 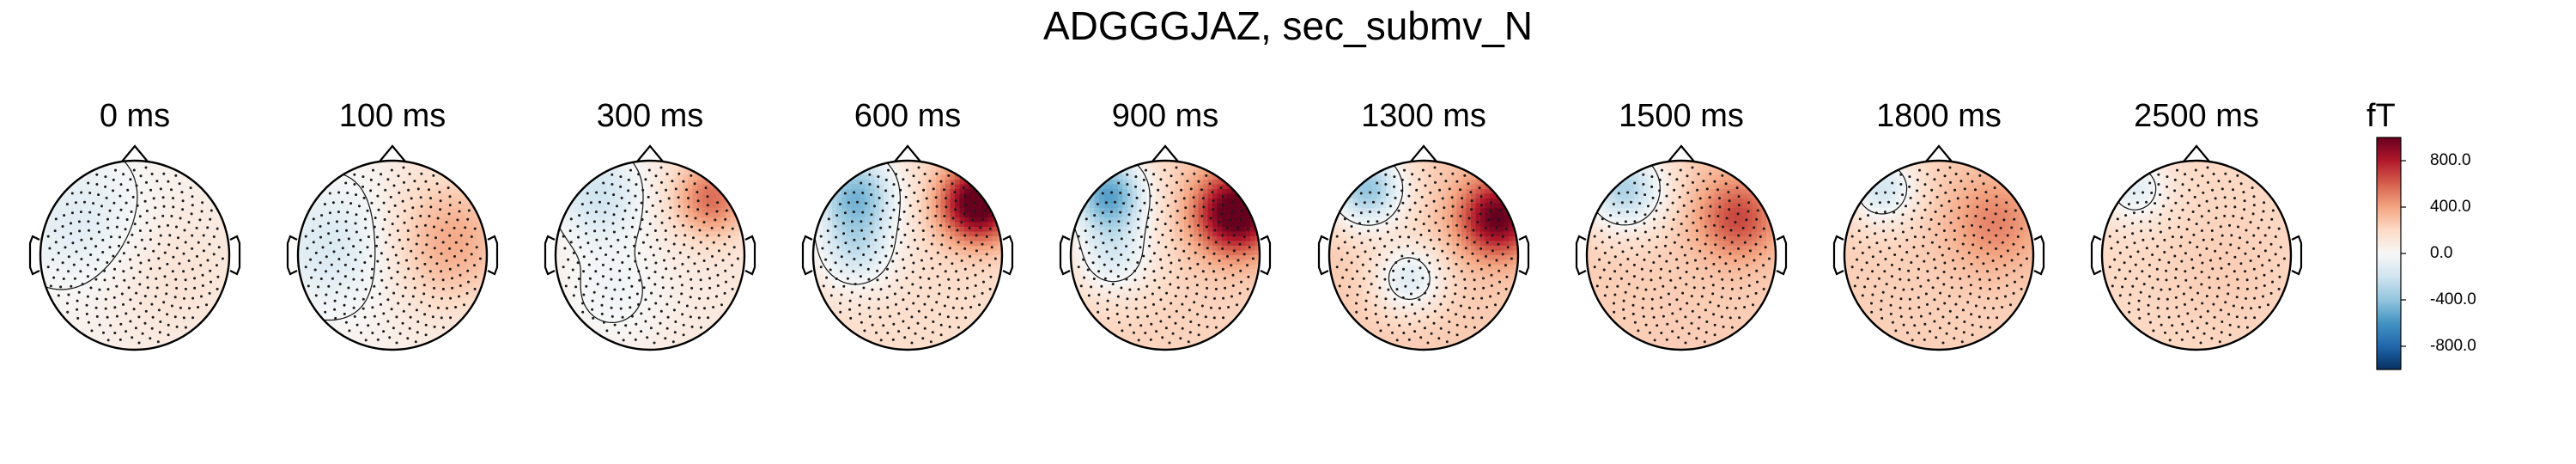 What do you see at coordinates (2450, 207) in the screenshot?
I see `colorbar-tick-label: 400.0` at bounding box center [2450, 207].